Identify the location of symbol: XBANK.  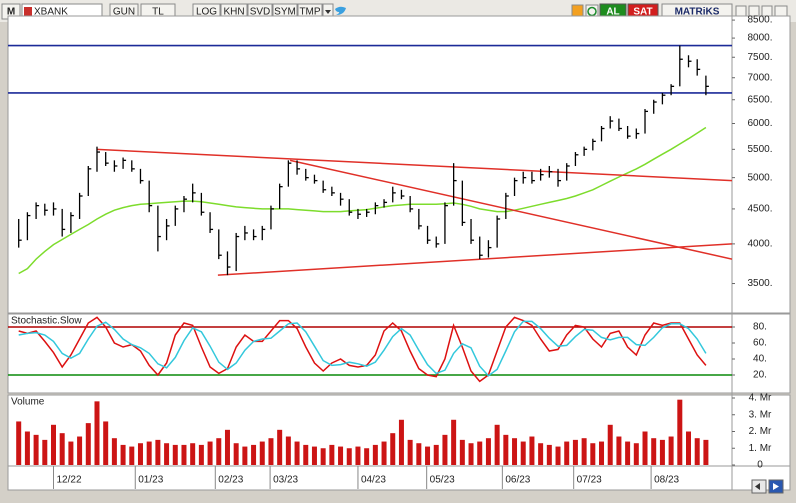
(51, 12).